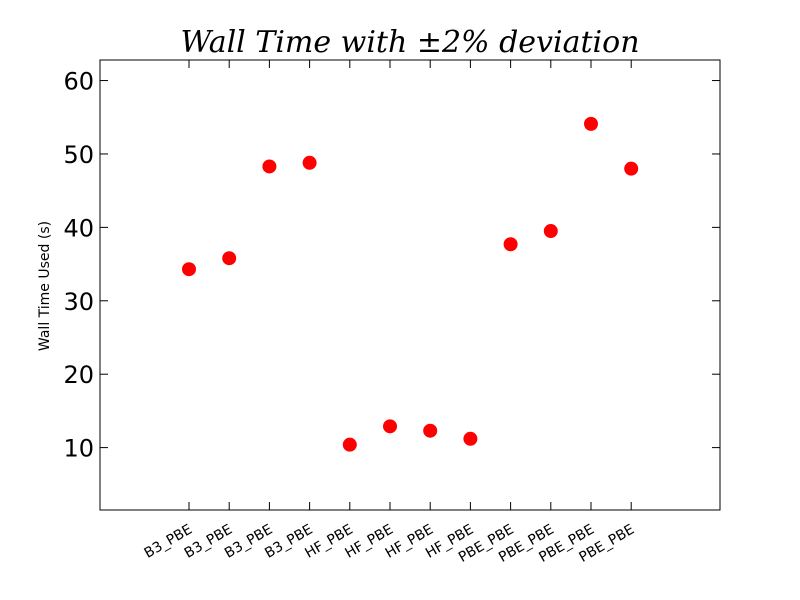  I want to click on y-tick-labels: 10 20 30 40 50 60, so click(78, 265).